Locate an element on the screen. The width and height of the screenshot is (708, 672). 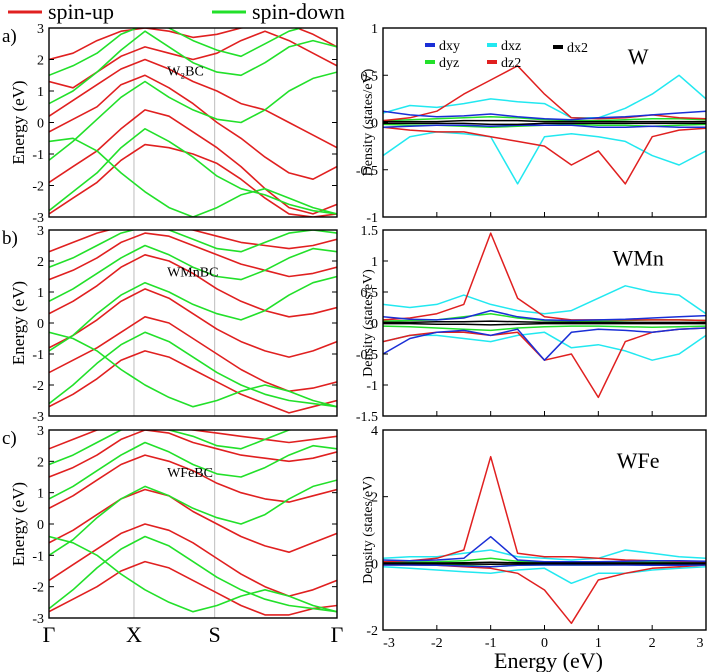
dos-xtick-label: 0 is located at coordinates (544, 643).